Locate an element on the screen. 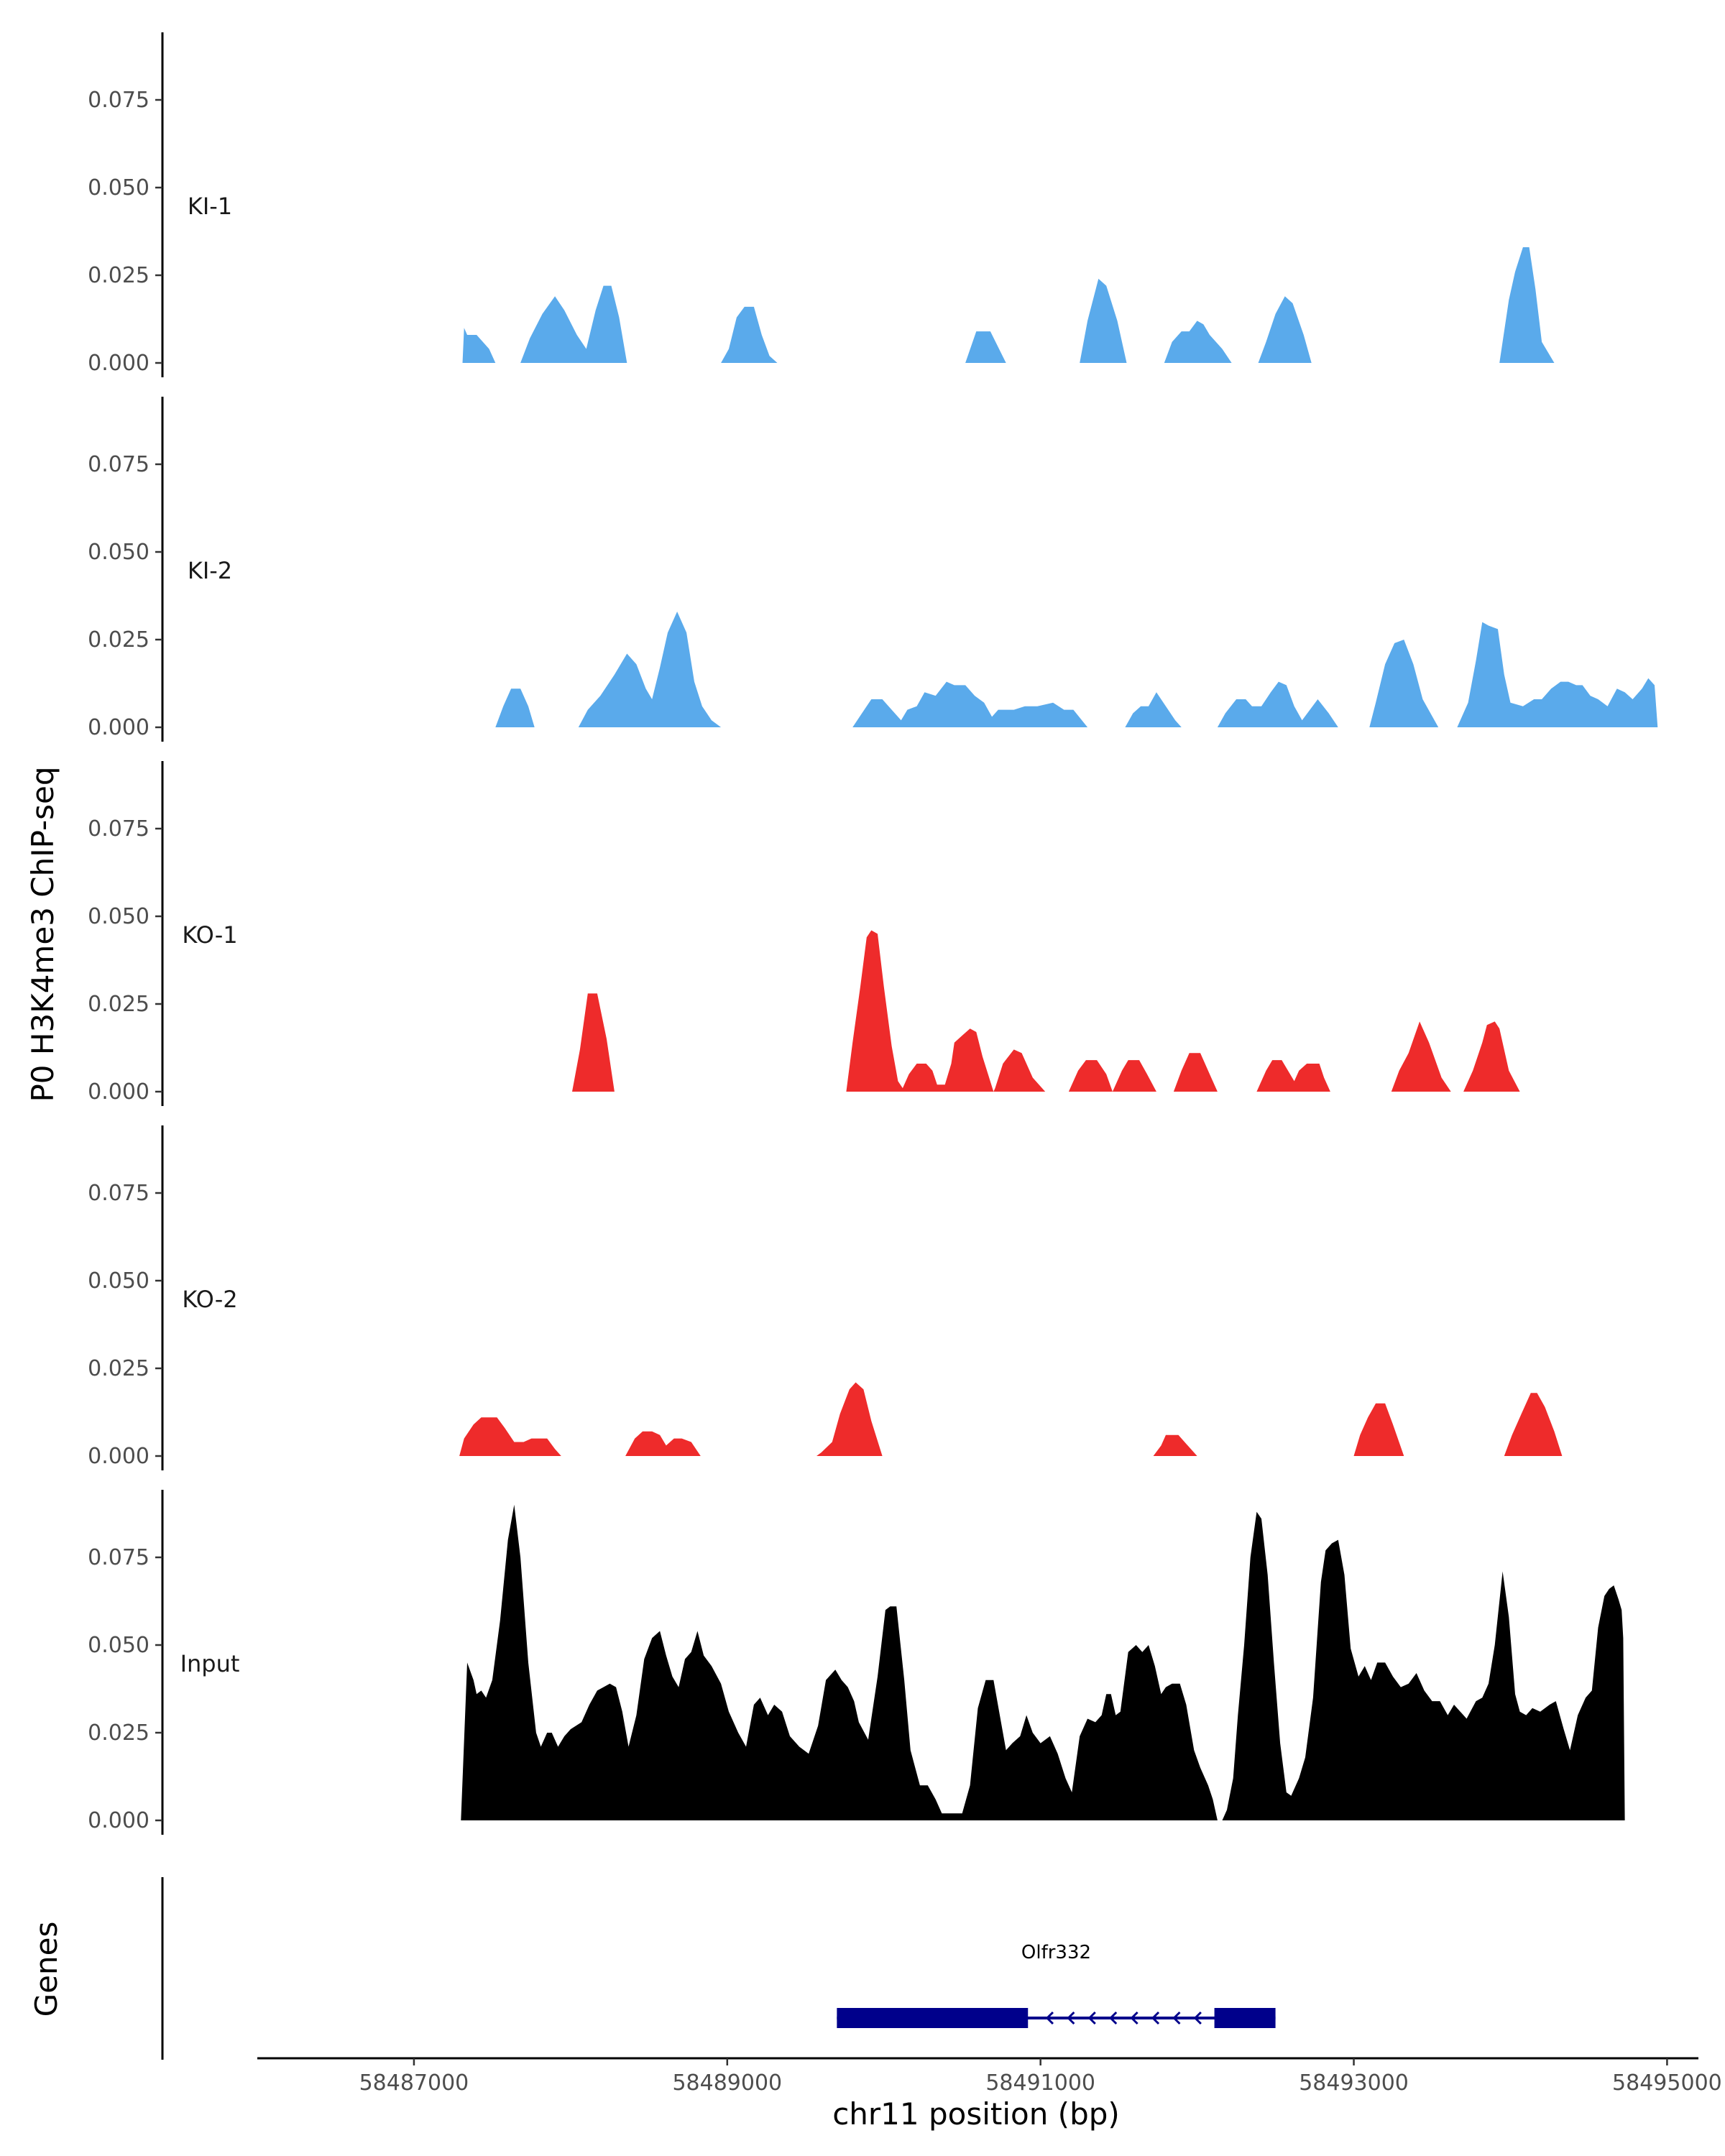 The width and height of the screenshot is (1725, 2156). x-axis: 58487000 58489000 58491000 58493000 58495000 is located at coordinates (989, 2076).